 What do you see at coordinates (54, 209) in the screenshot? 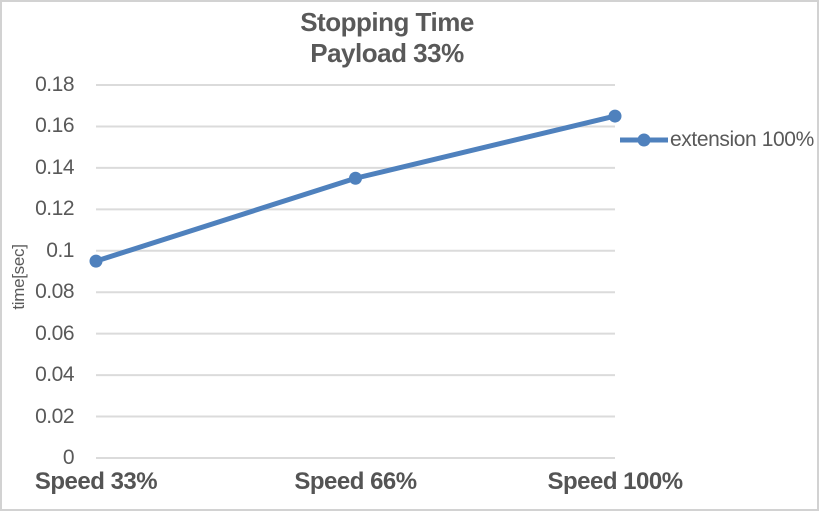
I see `y-tick-label: 0.12` at bounding box center [54, 209].